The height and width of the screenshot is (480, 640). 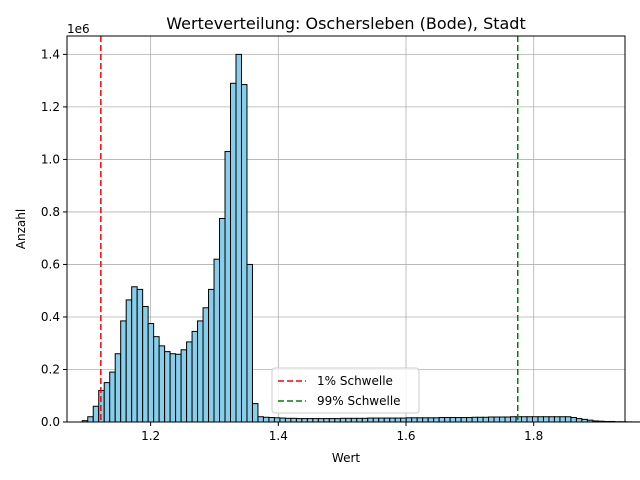 I want to click on x-tick-label: 1.4, so click(x=278, y=436).